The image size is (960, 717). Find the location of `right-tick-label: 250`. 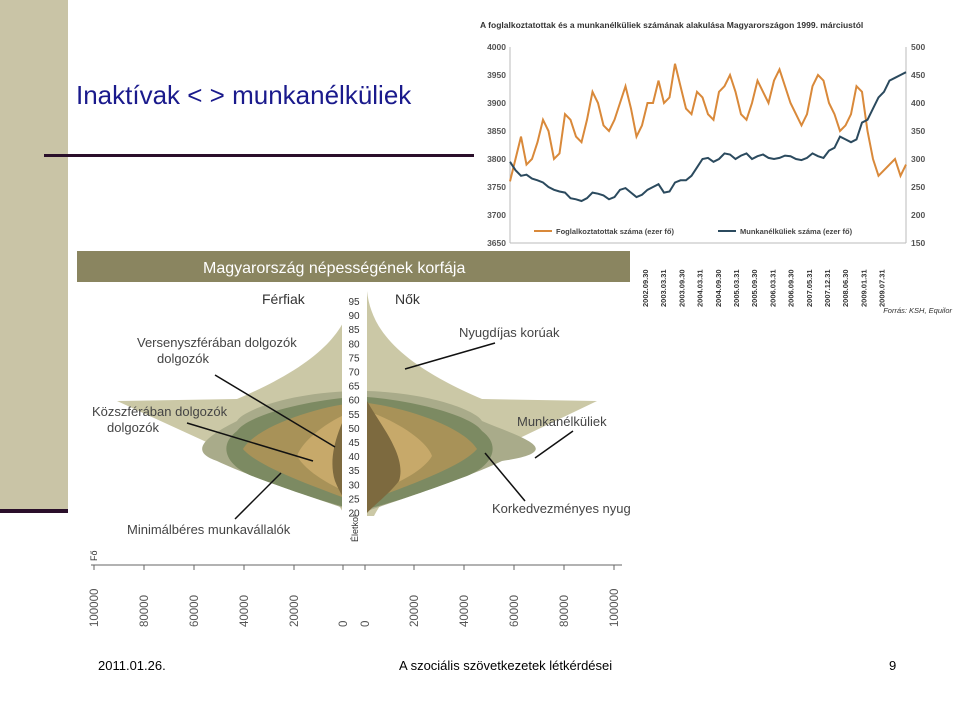

right-tick-label: 250 is located at coordinates (918, 187).